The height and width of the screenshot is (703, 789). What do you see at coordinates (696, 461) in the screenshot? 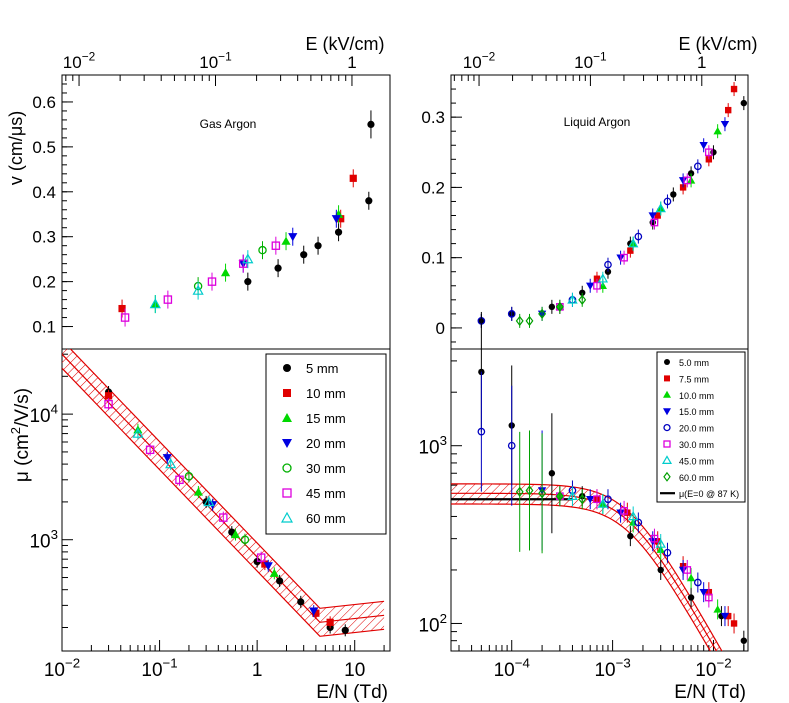
I see `legend-label: 45.0 mm` at bounding box center [696, 461].